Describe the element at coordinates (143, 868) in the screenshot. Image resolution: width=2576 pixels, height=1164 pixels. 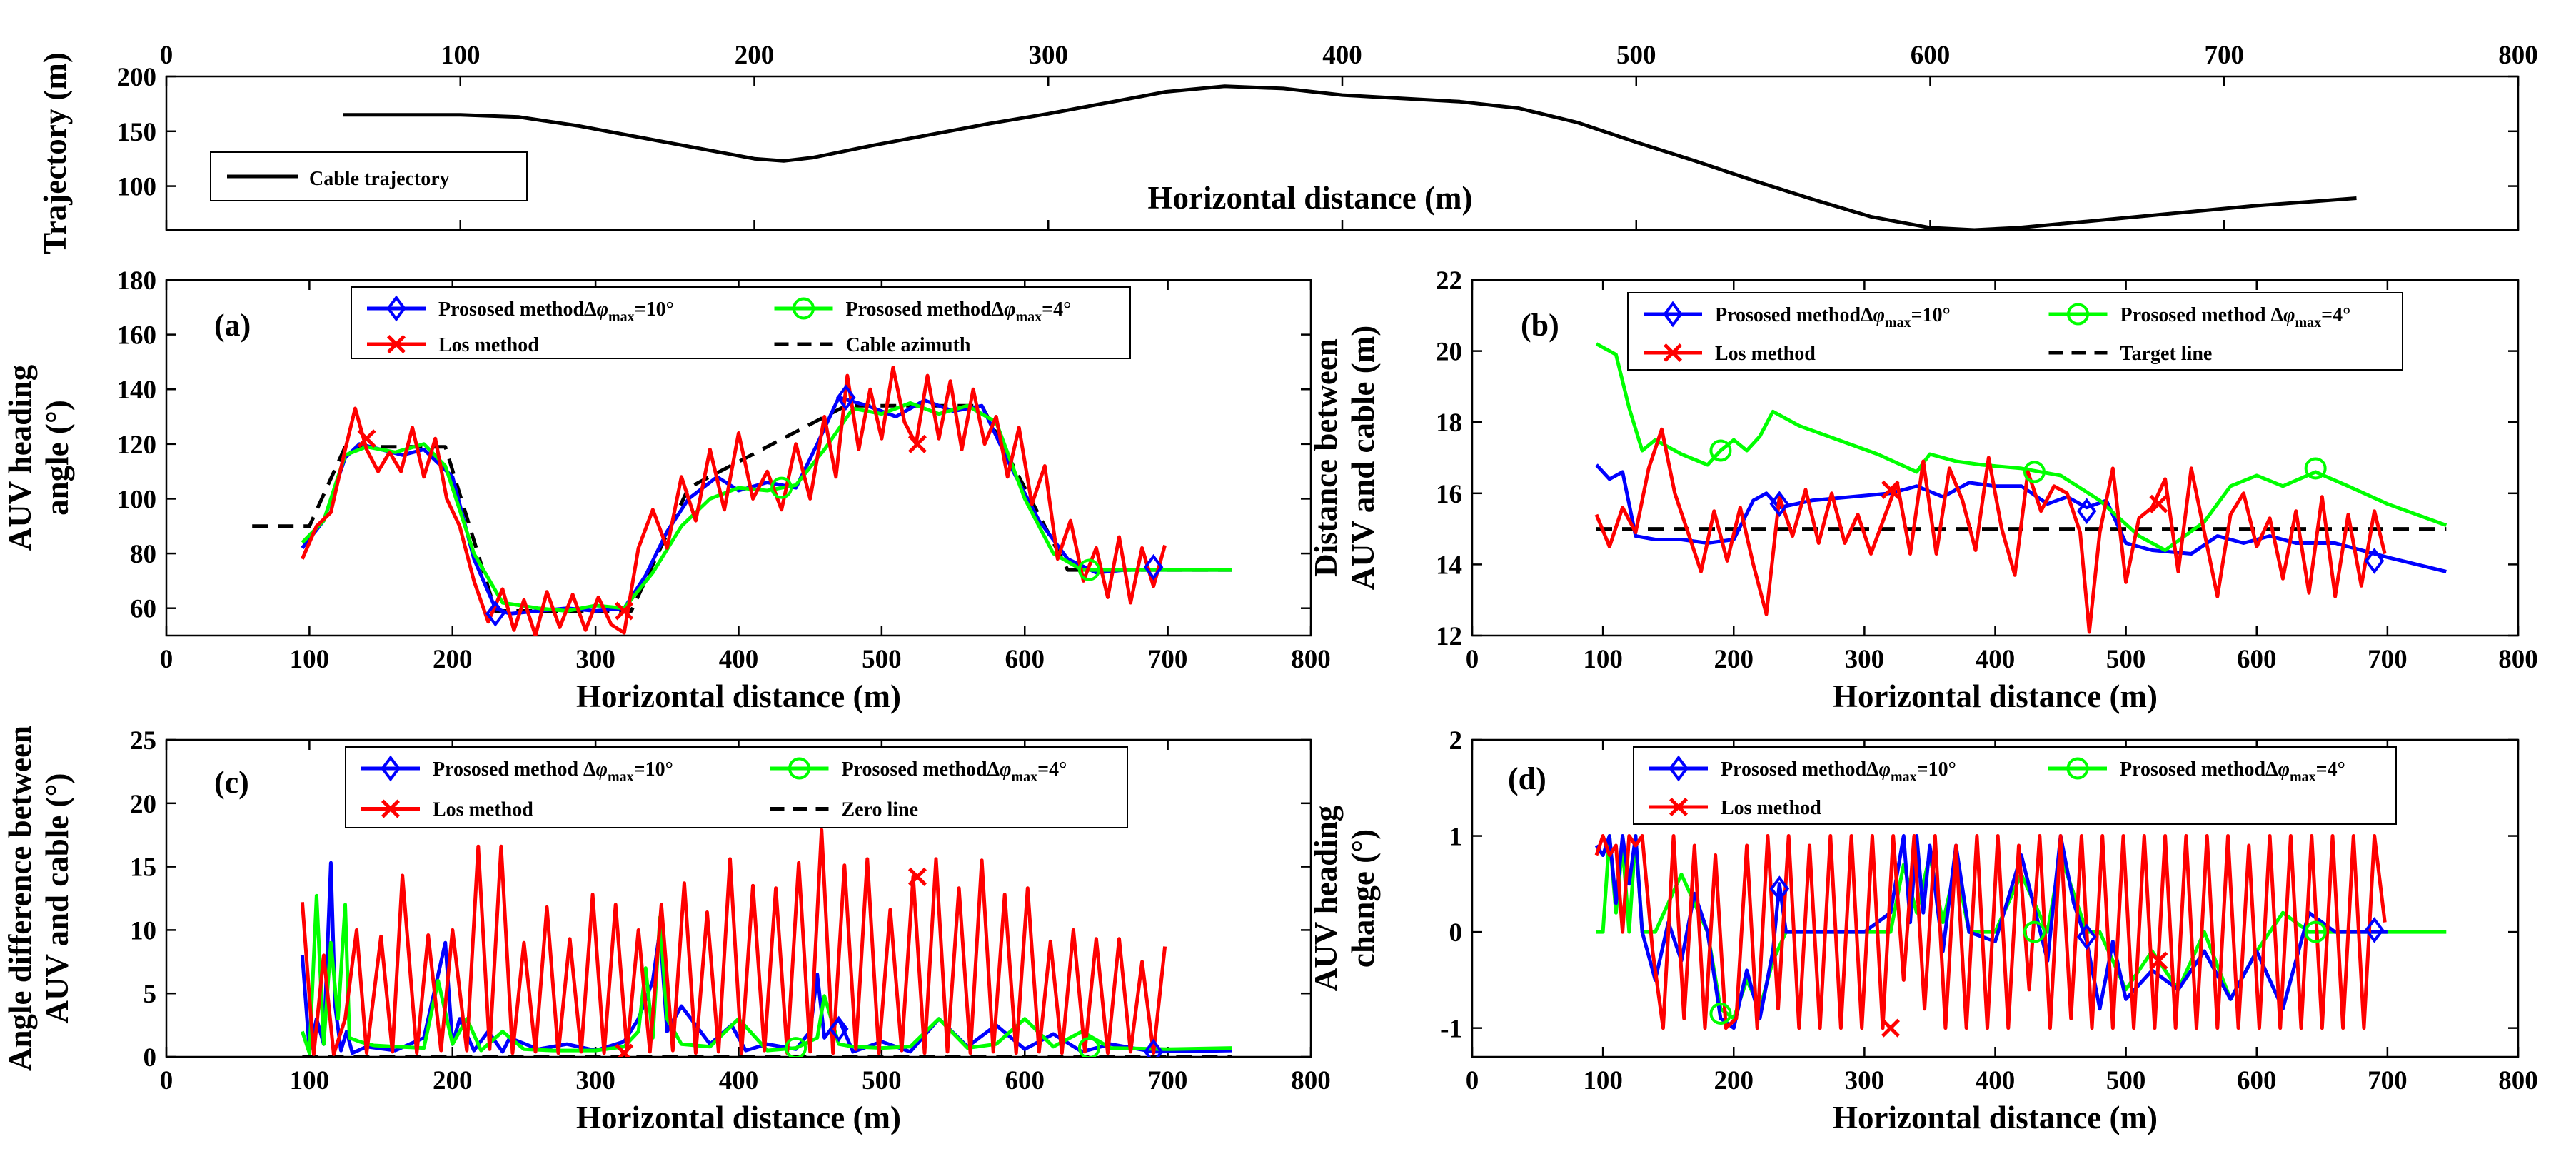
I see `y-tick-label: 15` at that location.